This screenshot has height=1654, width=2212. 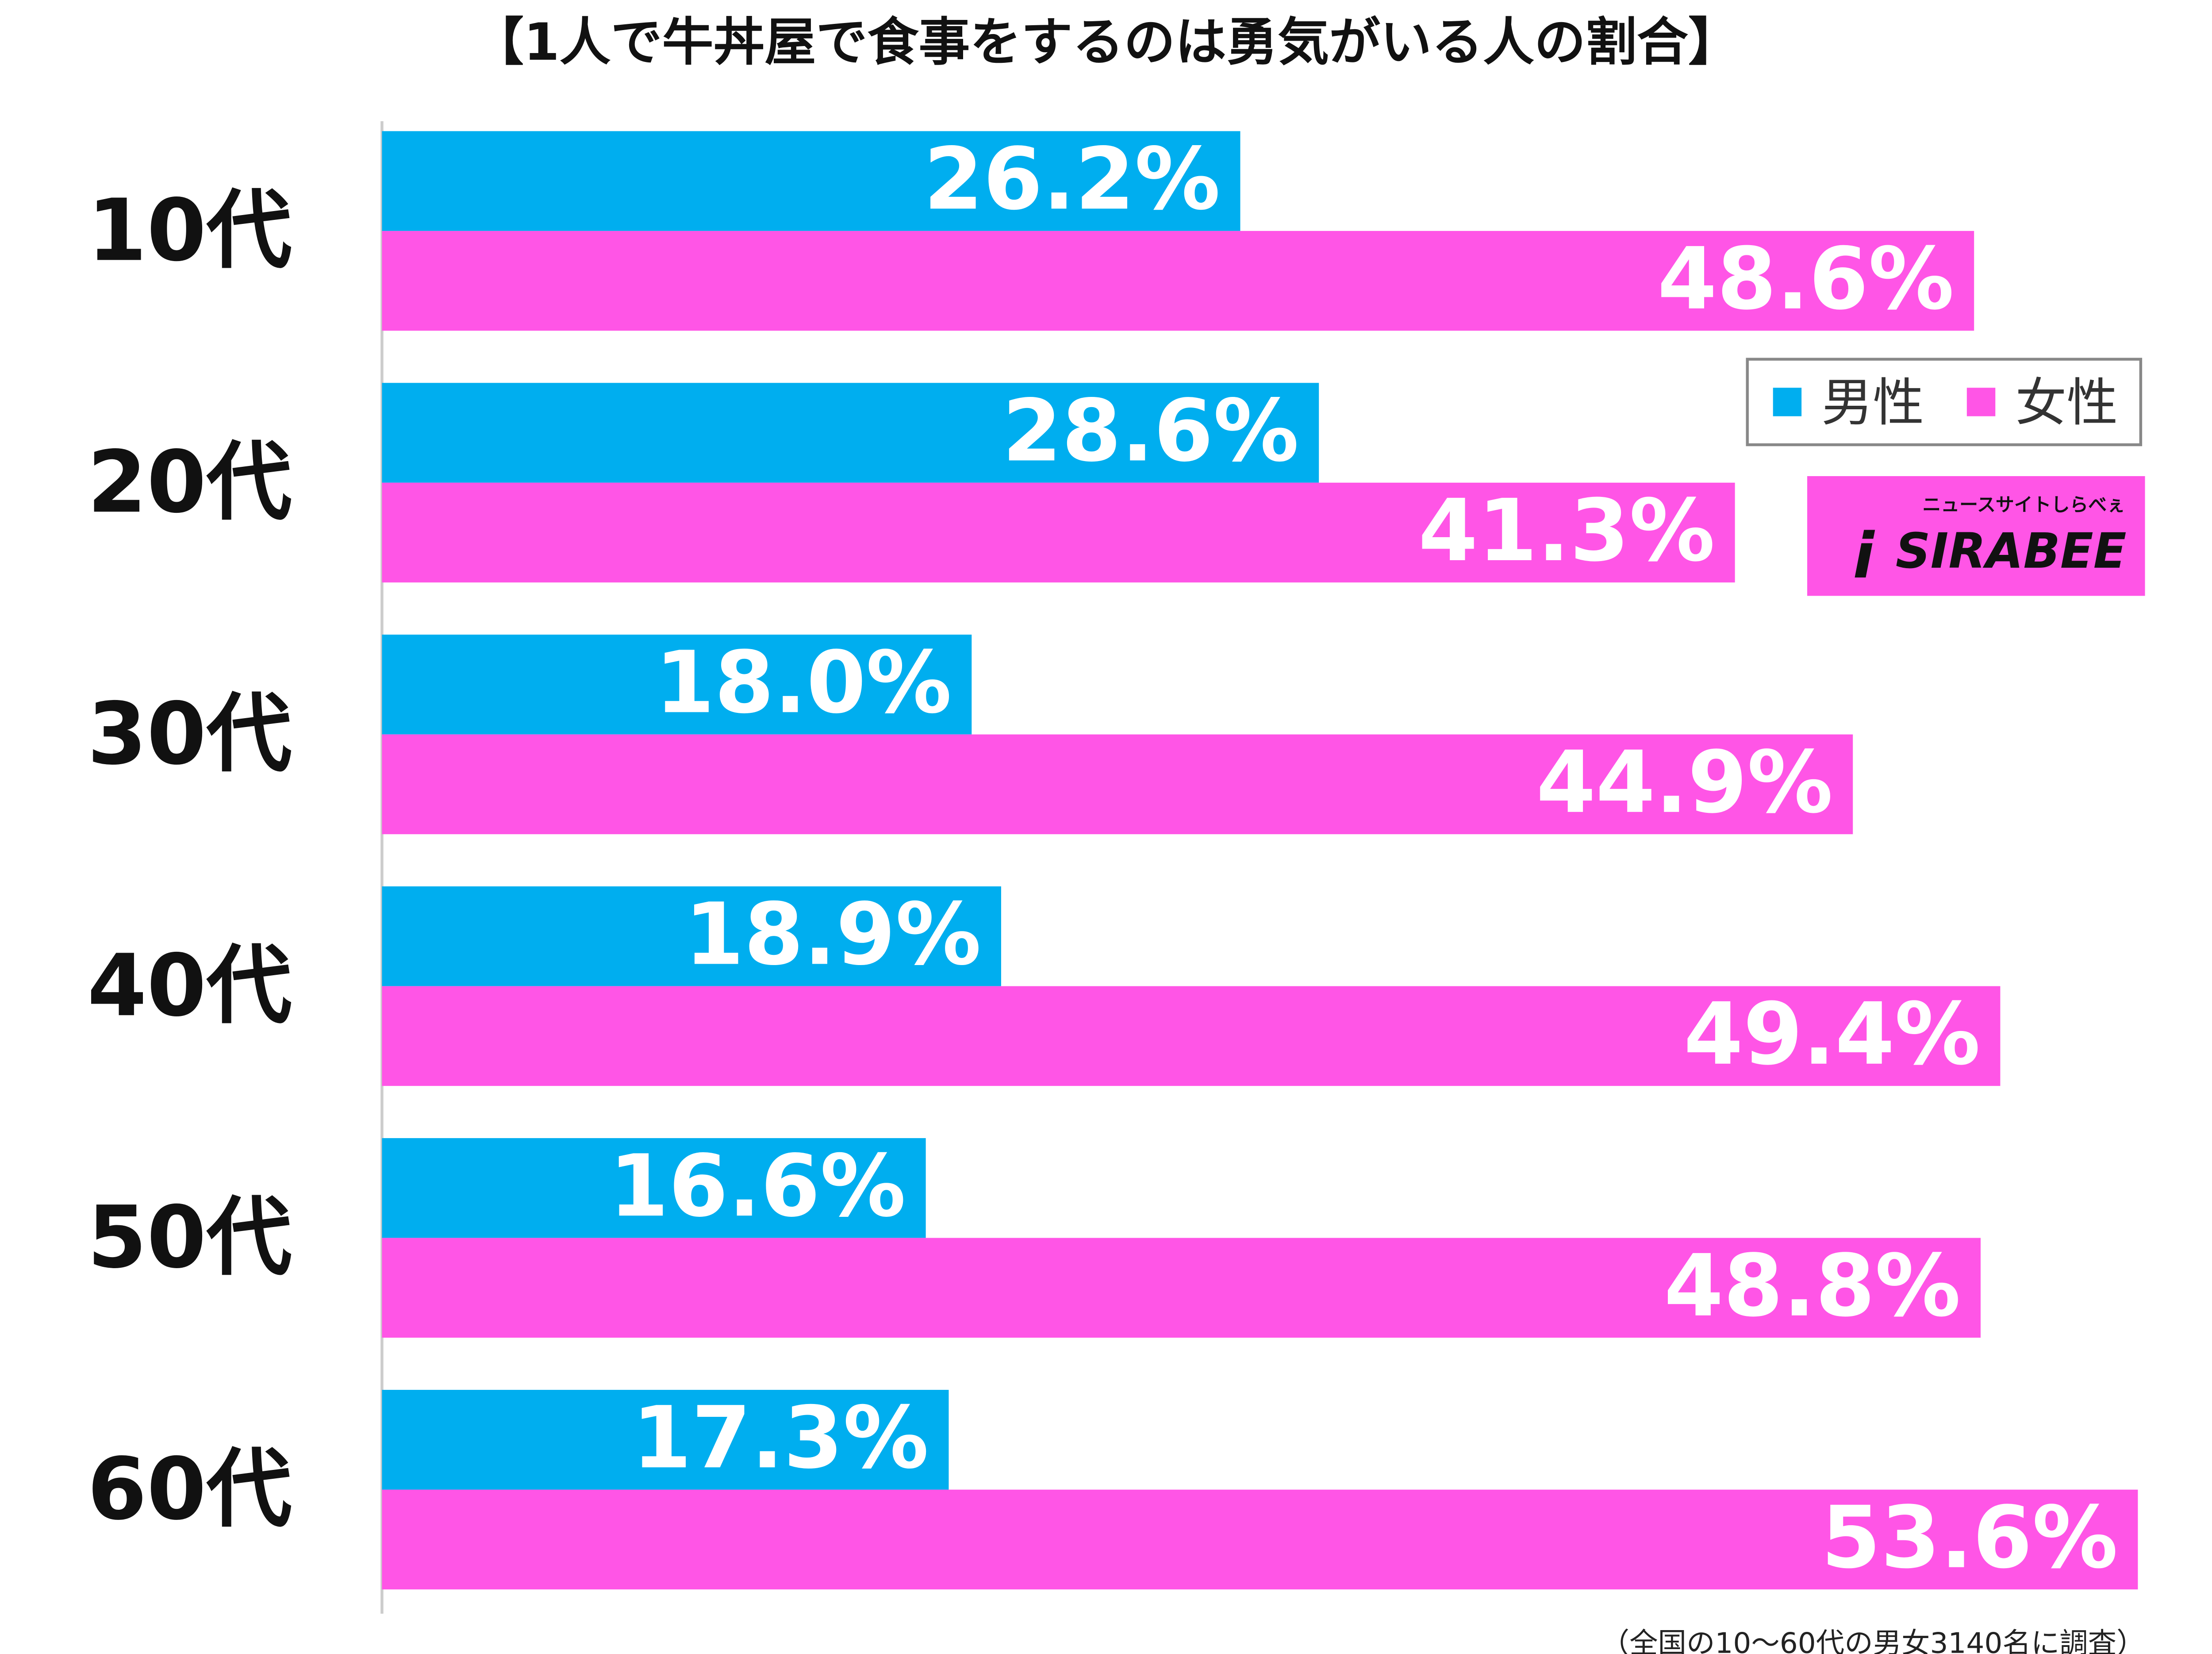 What do you see at coordinates (1873, 1641) in the screenshot?
I see `footnote: （全国の10〜60代の男女3140名に調査）` at bounding box center [1873, 1641].